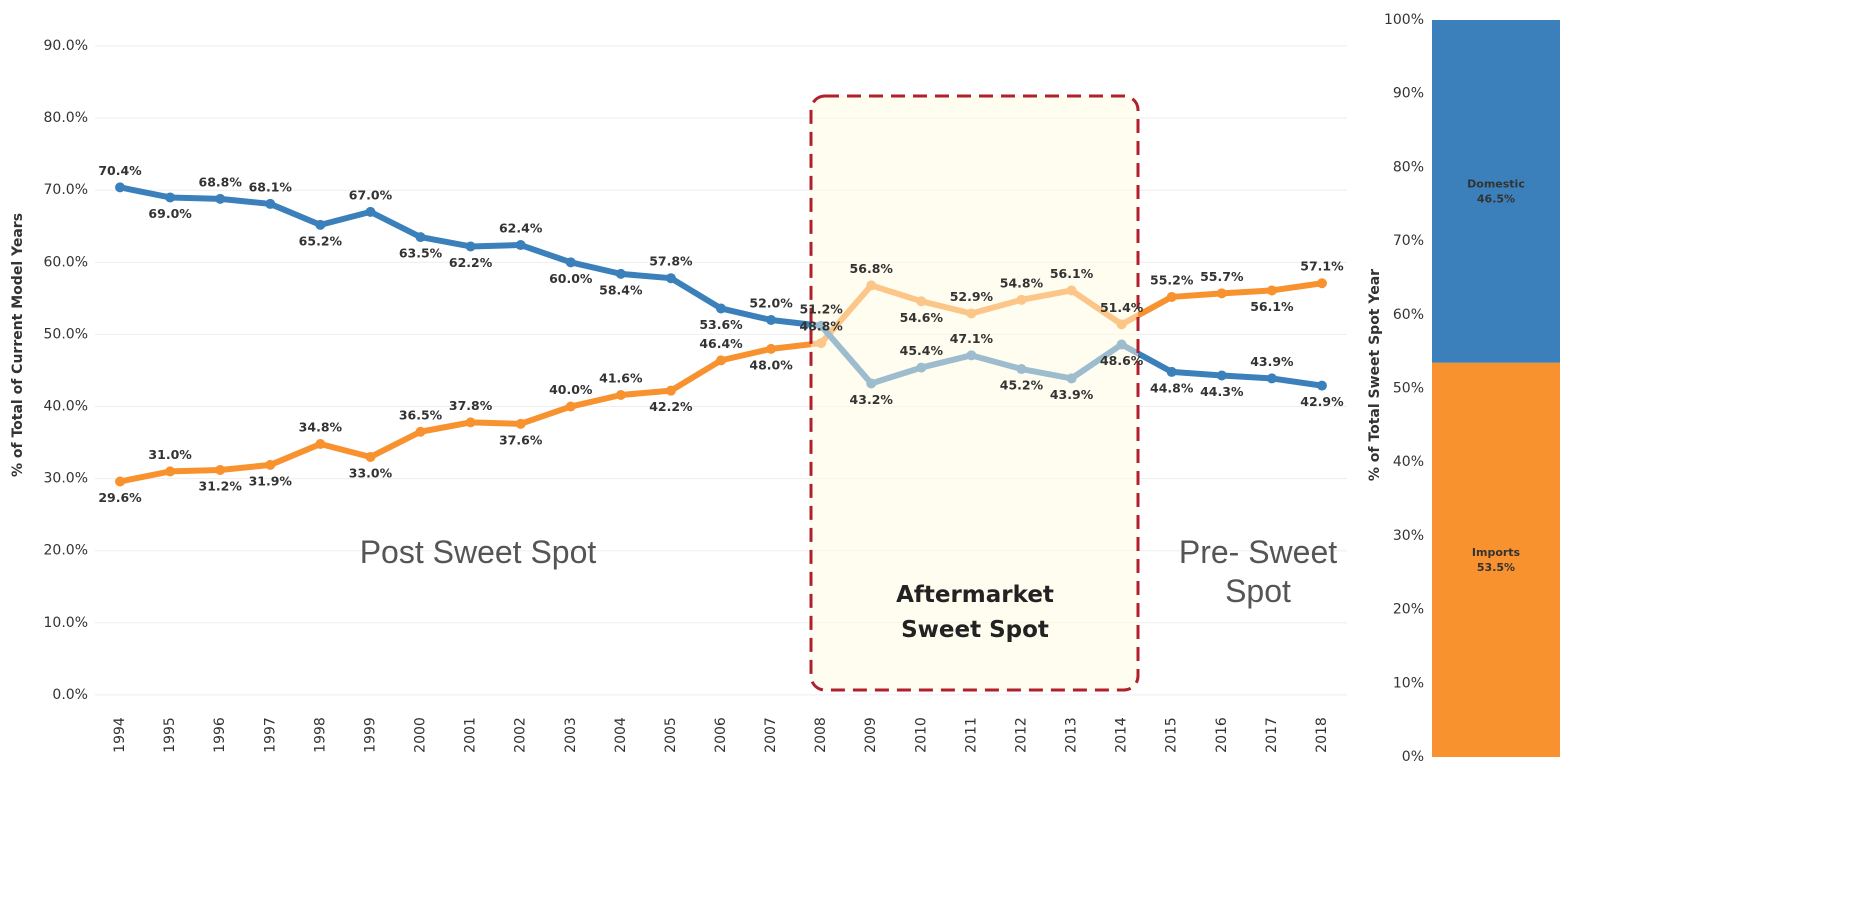 This screenshot has width=1867, height=913. I want to click on x-tick-label: 2012, so click(1021, 735).